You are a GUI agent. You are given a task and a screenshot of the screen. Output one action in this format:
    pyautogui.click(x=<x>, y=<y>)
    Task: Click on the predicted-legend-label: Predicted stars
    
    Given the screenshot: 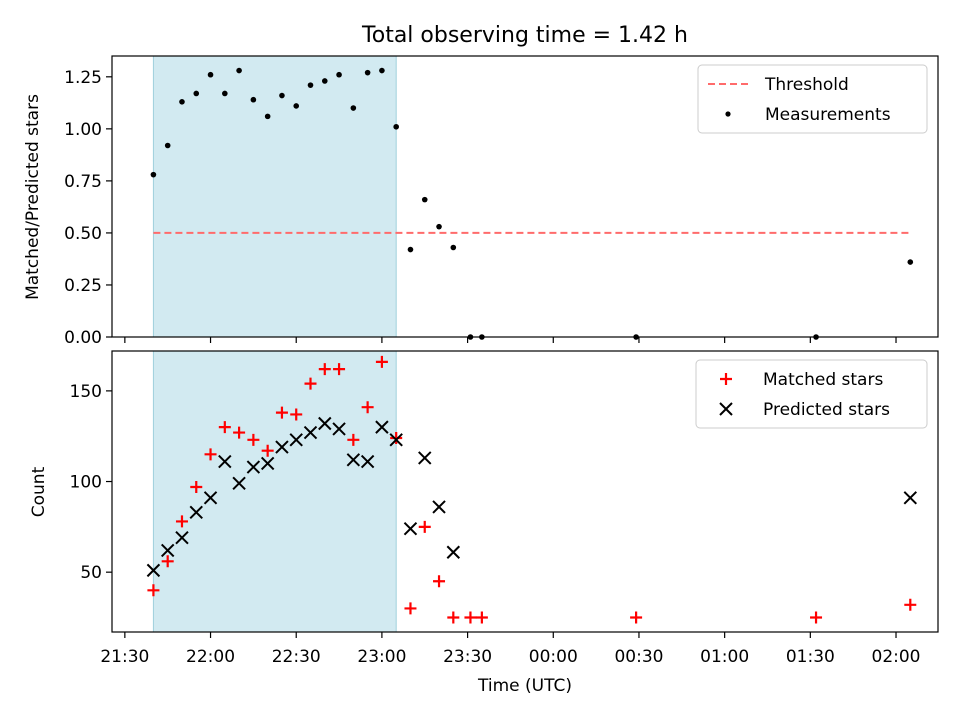 What is the action you would take?
    pyautogui.click(x=826, y=410)
    